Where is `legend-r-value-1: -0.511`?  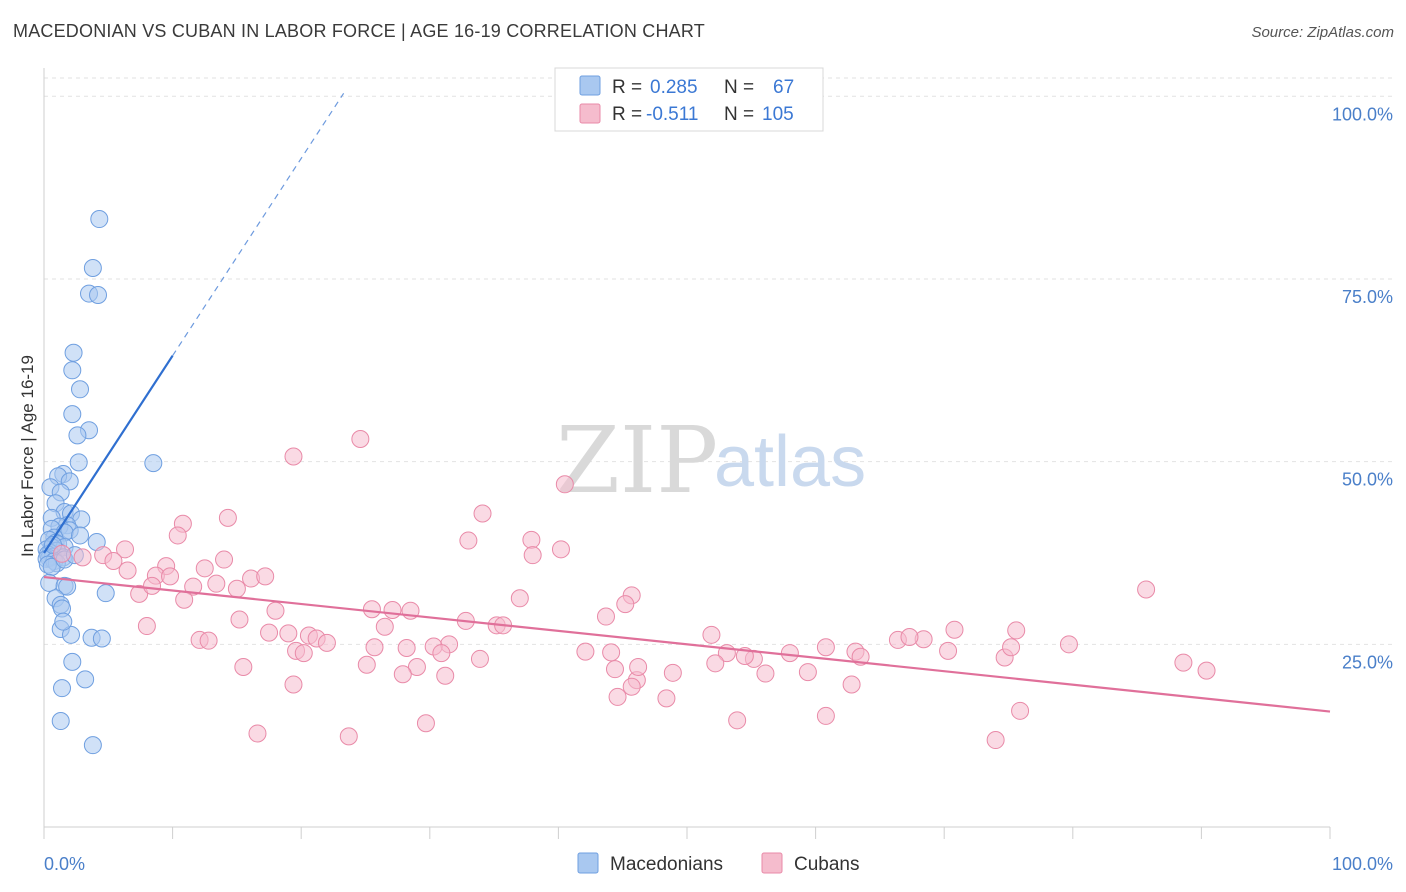
legend-r-value-1: -0.511 is located at coordinates (672, 114).